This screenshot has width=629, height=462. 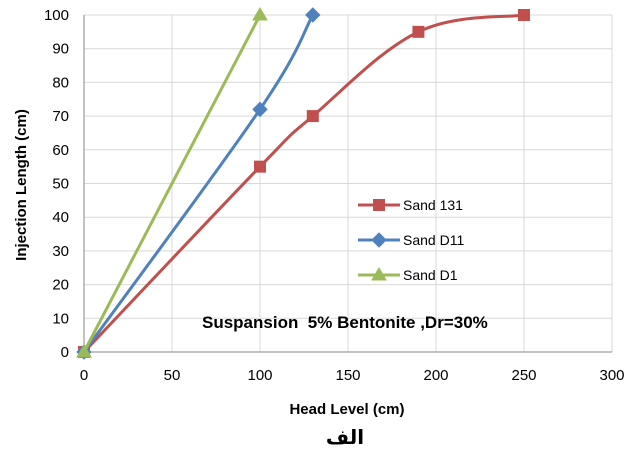 What do you see at coordinates (56, 15) in the screenshot?
I see `y-tick-label: 100` at bounding box center [56, 15].